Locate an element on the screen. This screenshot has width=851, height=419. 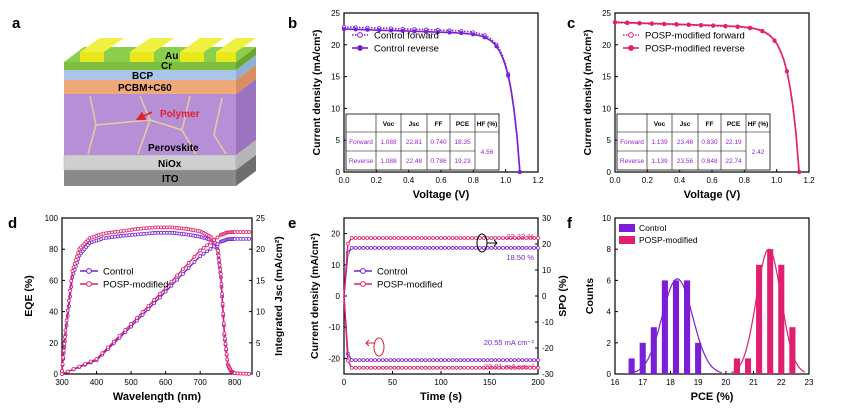
table-cell: 22.74 is located at coordinates (733, 161).